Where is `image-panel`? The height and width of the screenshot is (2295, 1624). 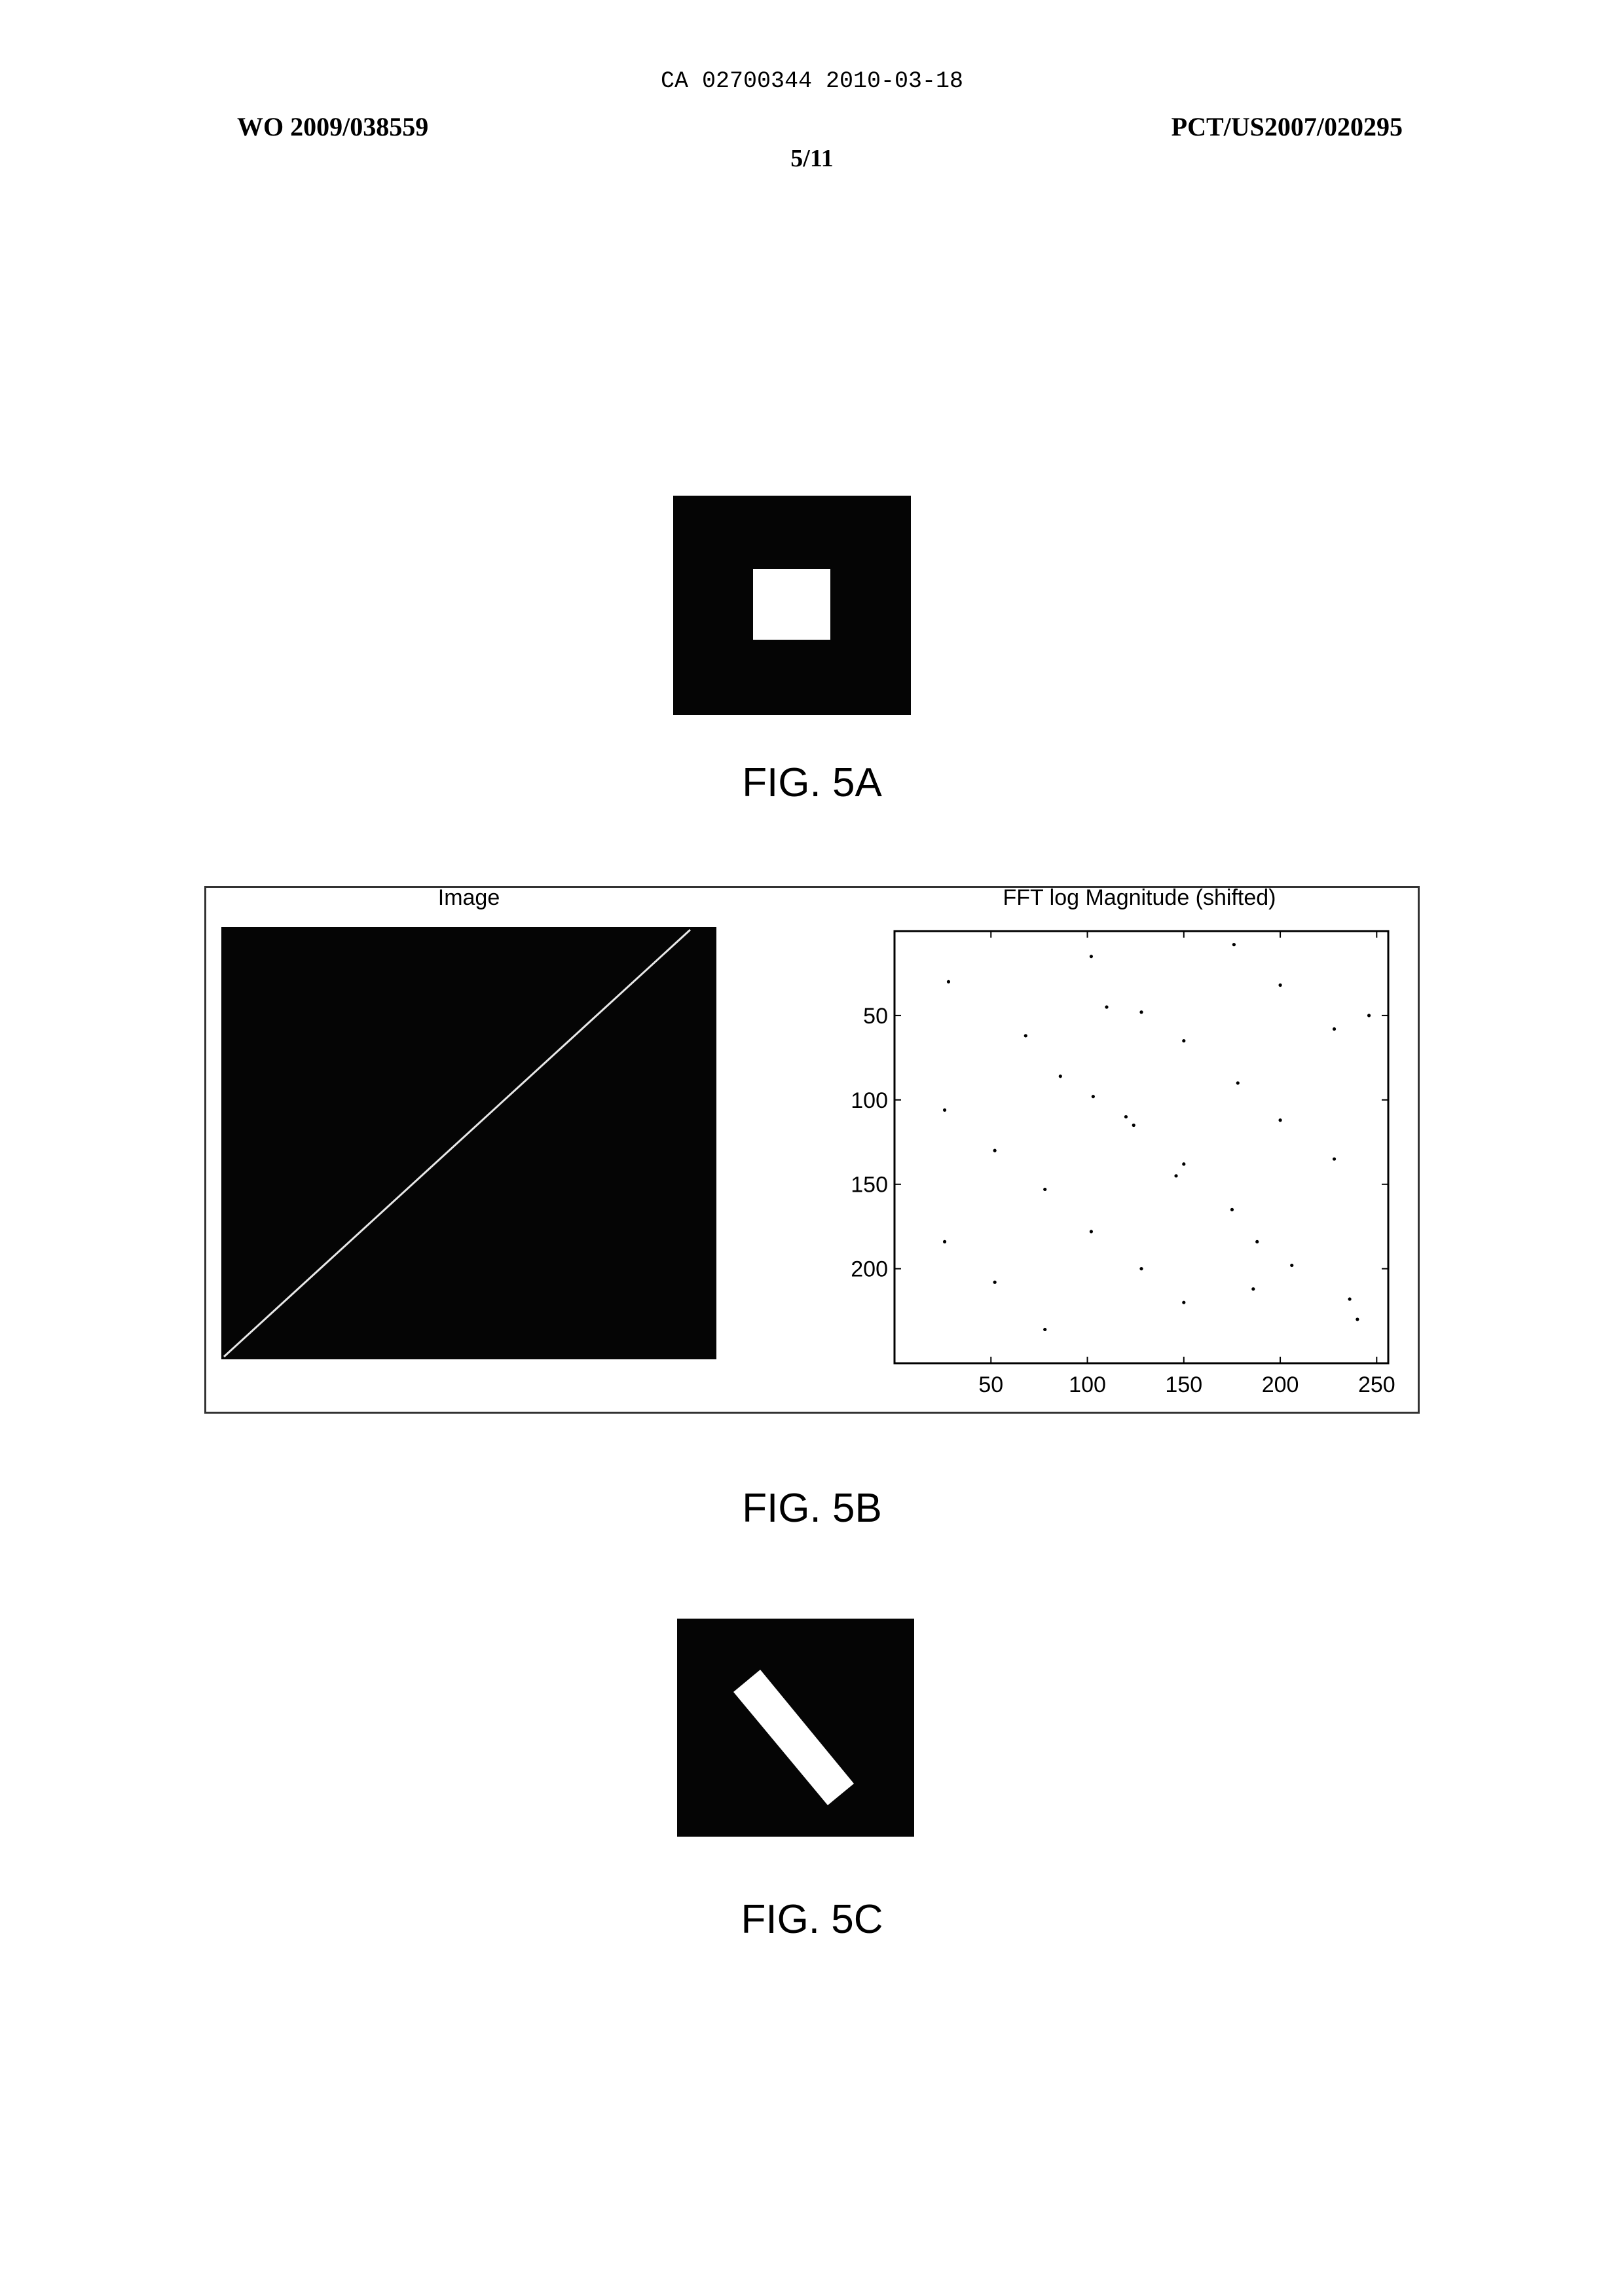 image-panel is located at coordinates (468, 1143).